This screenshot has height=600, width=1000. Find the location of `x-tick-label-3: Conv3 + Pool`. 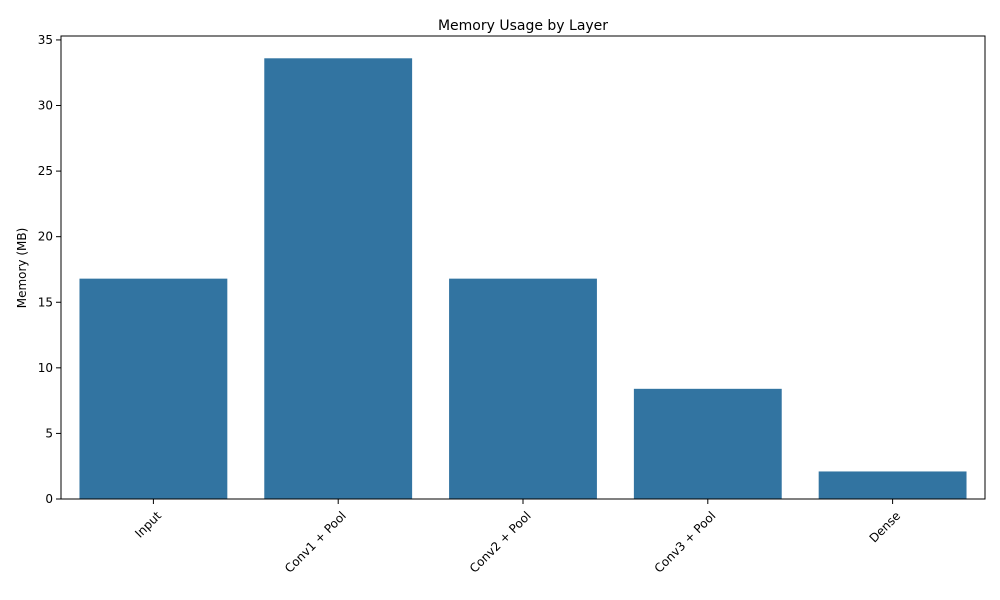

x-tick-label-3: Conv3 + Pool is located at coordinates (685, 542).